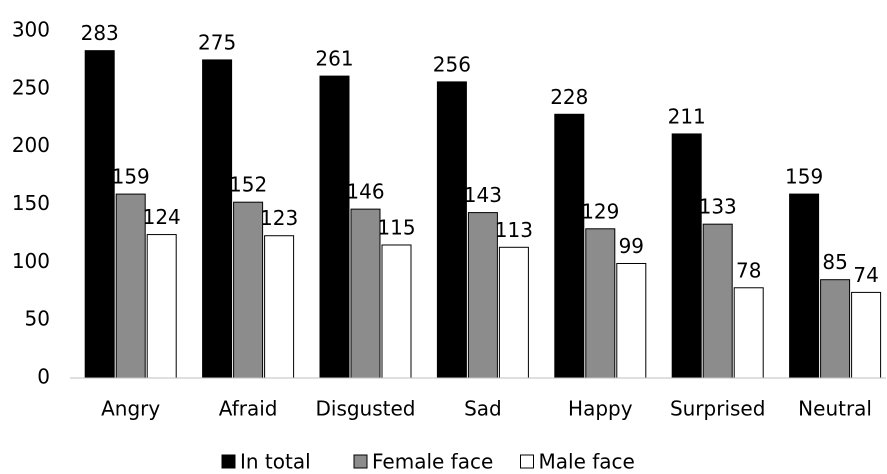  What do you see at coordinates (432, 462) in the screenshot?
I see `legend-label: Female face` at bounding box center [432, 462].